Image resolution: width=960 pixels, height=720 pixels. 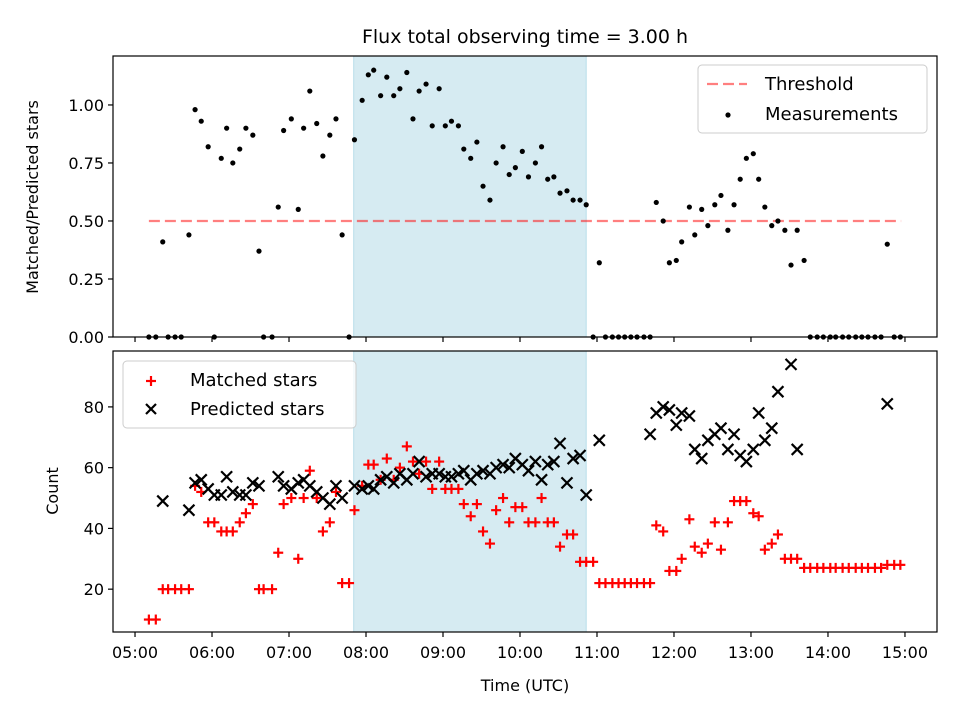 What do you see at coordinates (728, 115) in the screenshot?
I see `legend-measurements-swatch` at bounding box center [728, 115].